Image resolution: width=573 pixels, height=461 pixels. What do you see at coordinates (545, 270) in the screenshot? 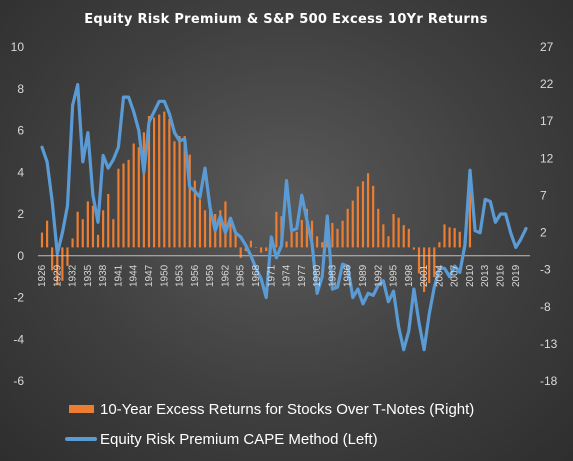
I see `right-tick-label: -3` at bounding box center [545, 270].